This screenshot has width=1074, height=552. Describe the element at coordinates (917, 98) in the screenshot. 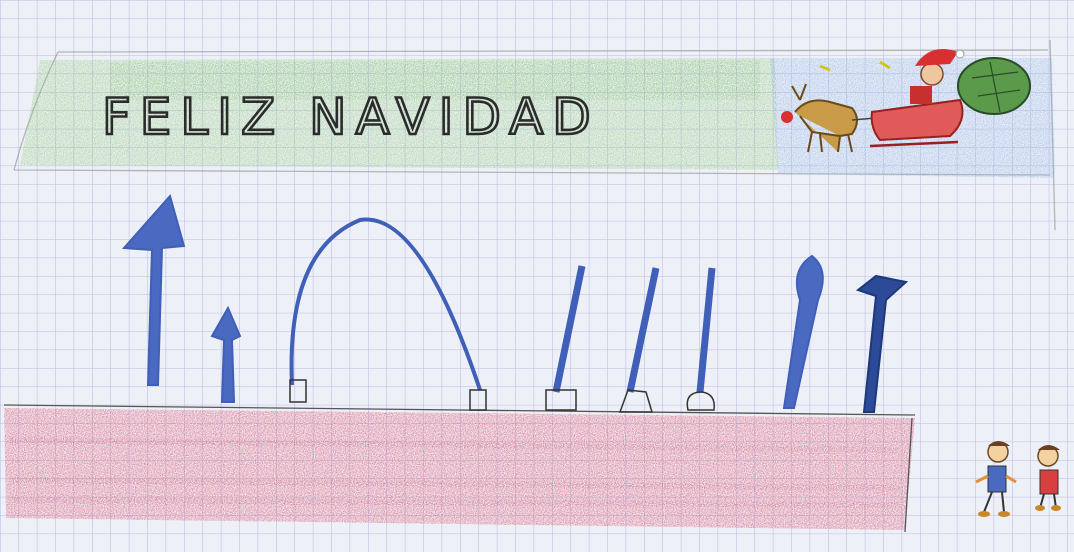

I see `santa-sleigh-icon` at that location.